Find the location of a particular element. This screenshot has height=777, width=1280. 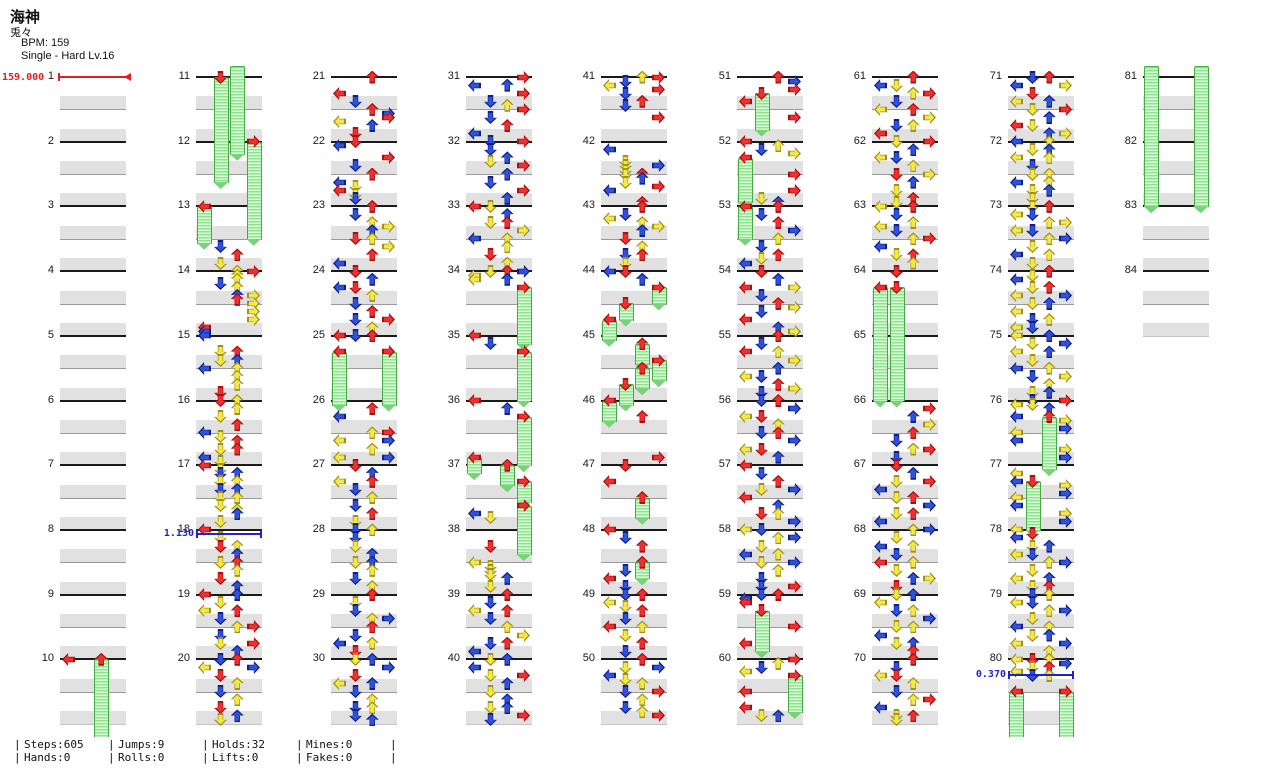

measure-number: 29 is located at coordinates (318, 593).